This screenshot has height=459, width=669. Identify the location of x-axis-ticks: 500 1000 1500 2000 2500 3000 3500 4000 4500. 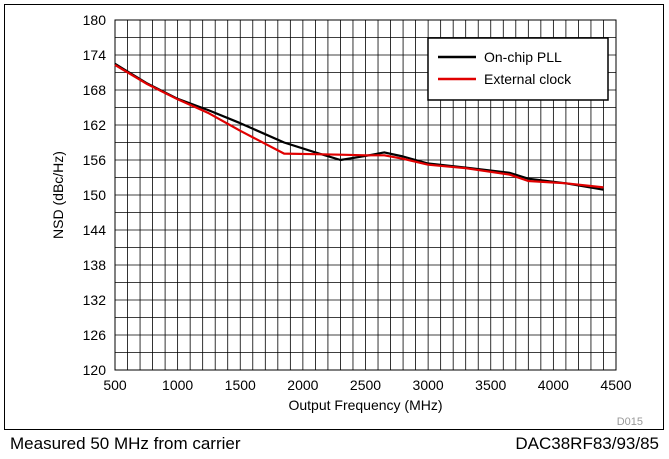
(367, 385).